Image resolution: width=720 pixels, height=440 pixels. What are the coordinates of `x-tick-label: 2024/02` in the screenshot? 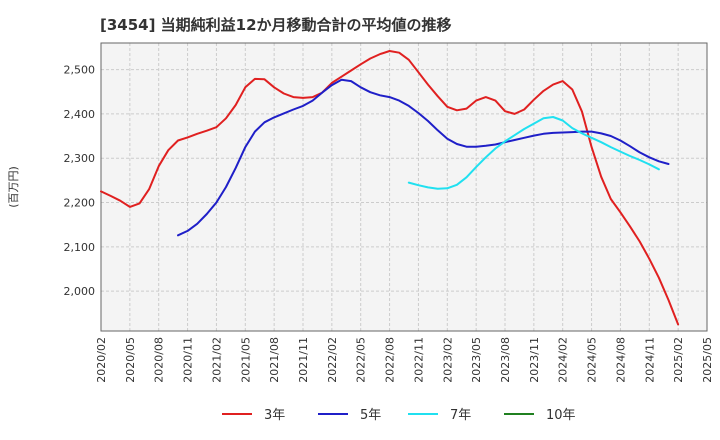 It's located at (563, 360).